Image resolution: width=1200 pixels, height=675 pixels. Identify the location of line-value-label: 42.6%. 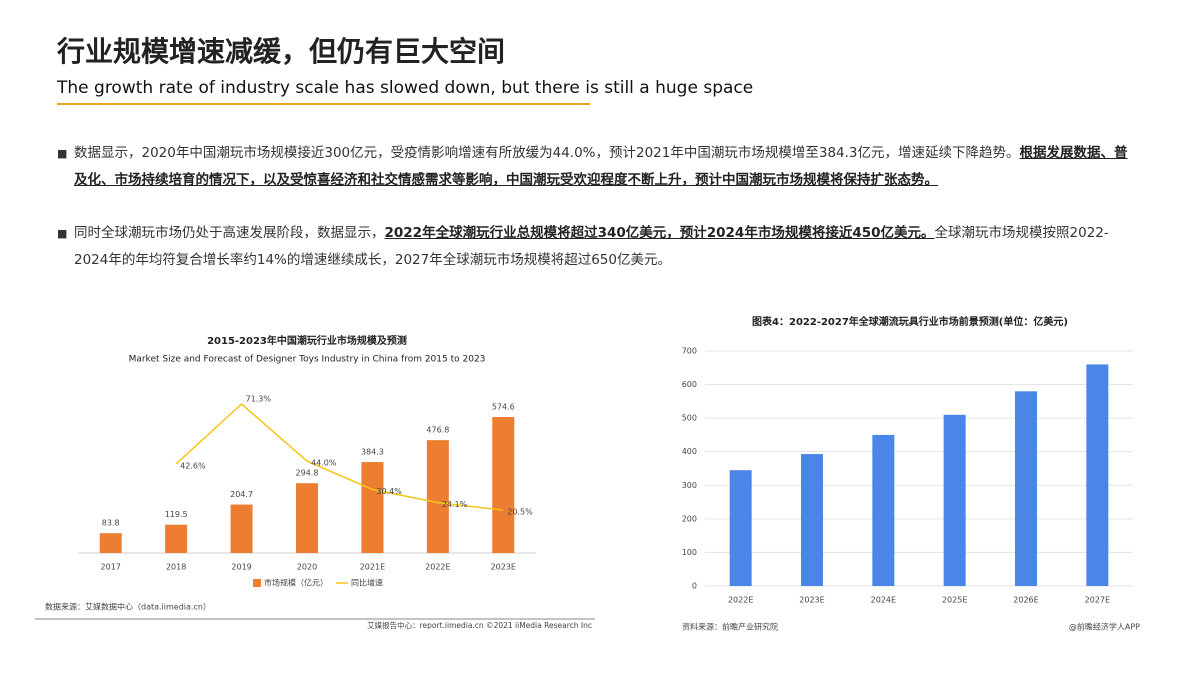
(193, 465).